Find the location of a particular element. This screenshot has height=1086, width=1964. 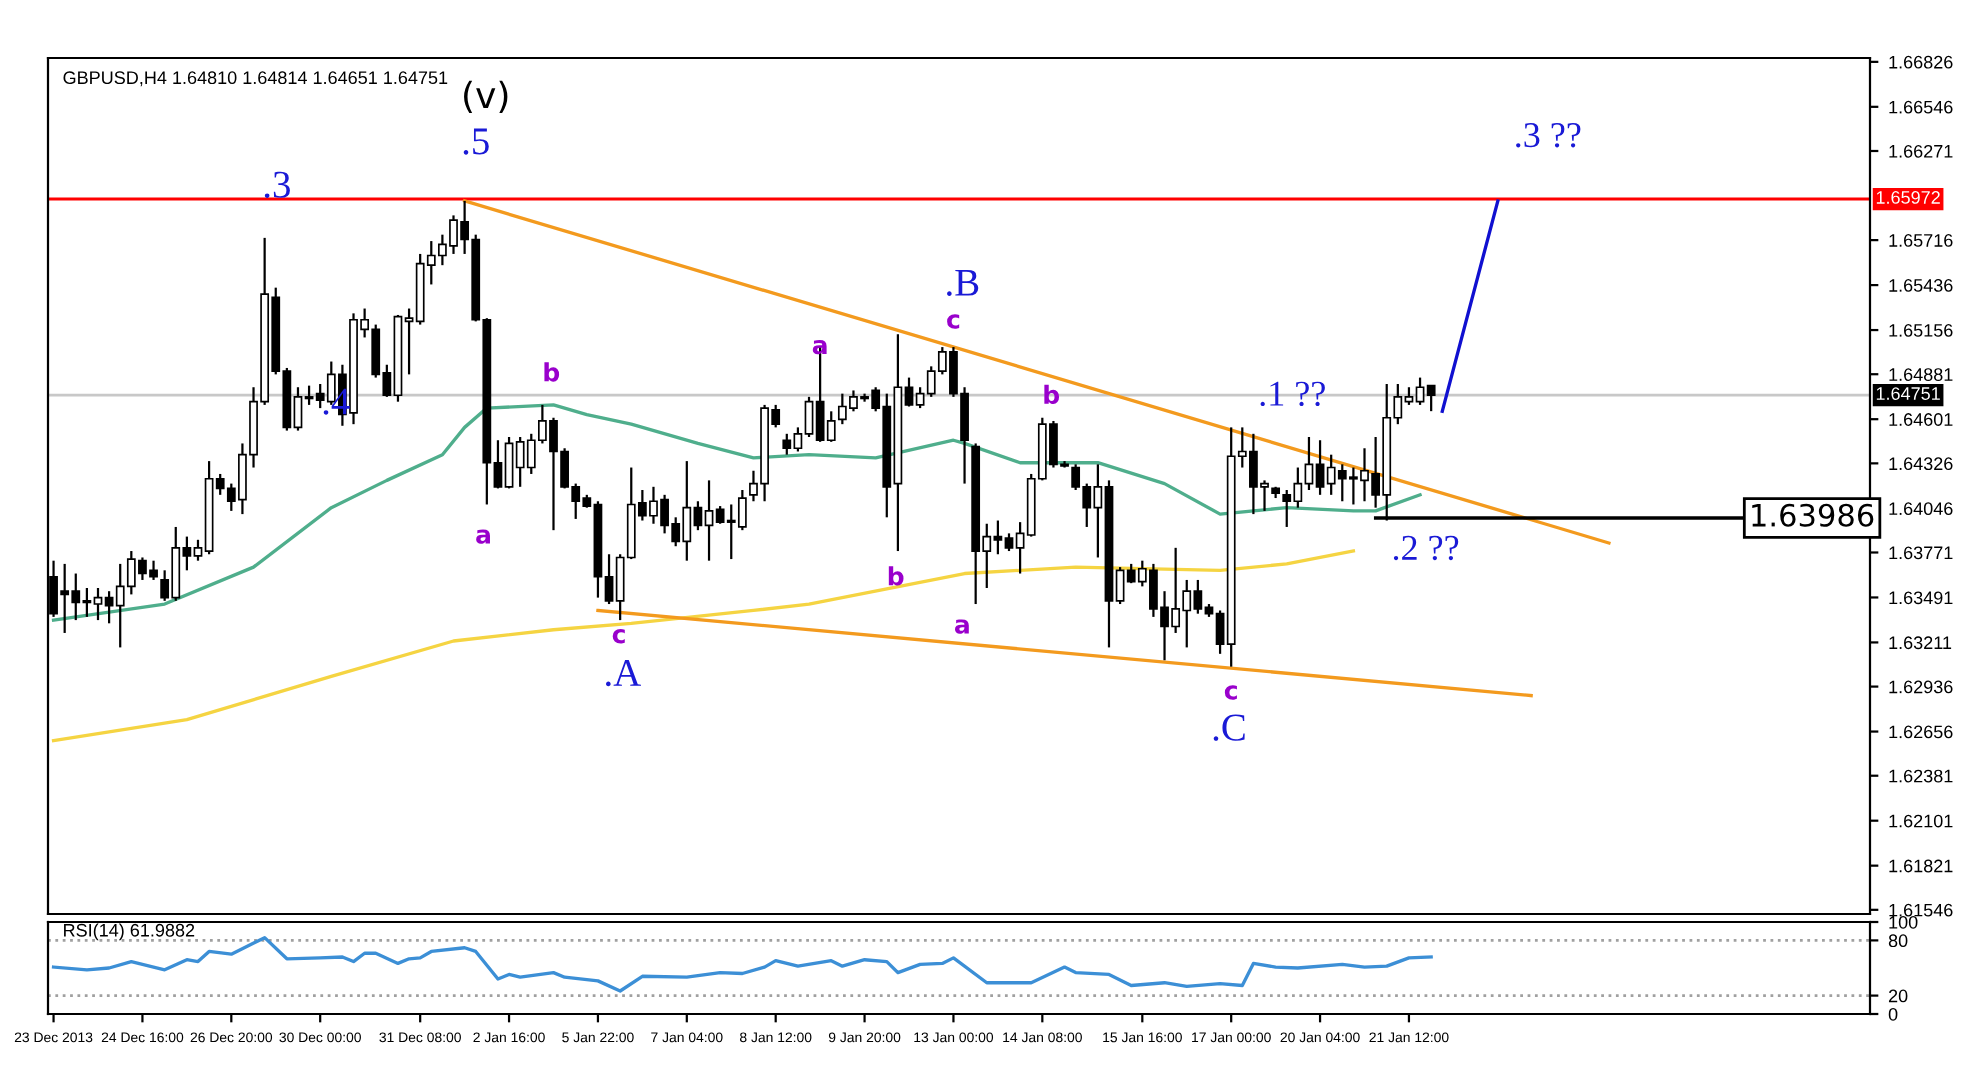

y-tick-label: 1.63771 is located at coordinates (1921, 553).